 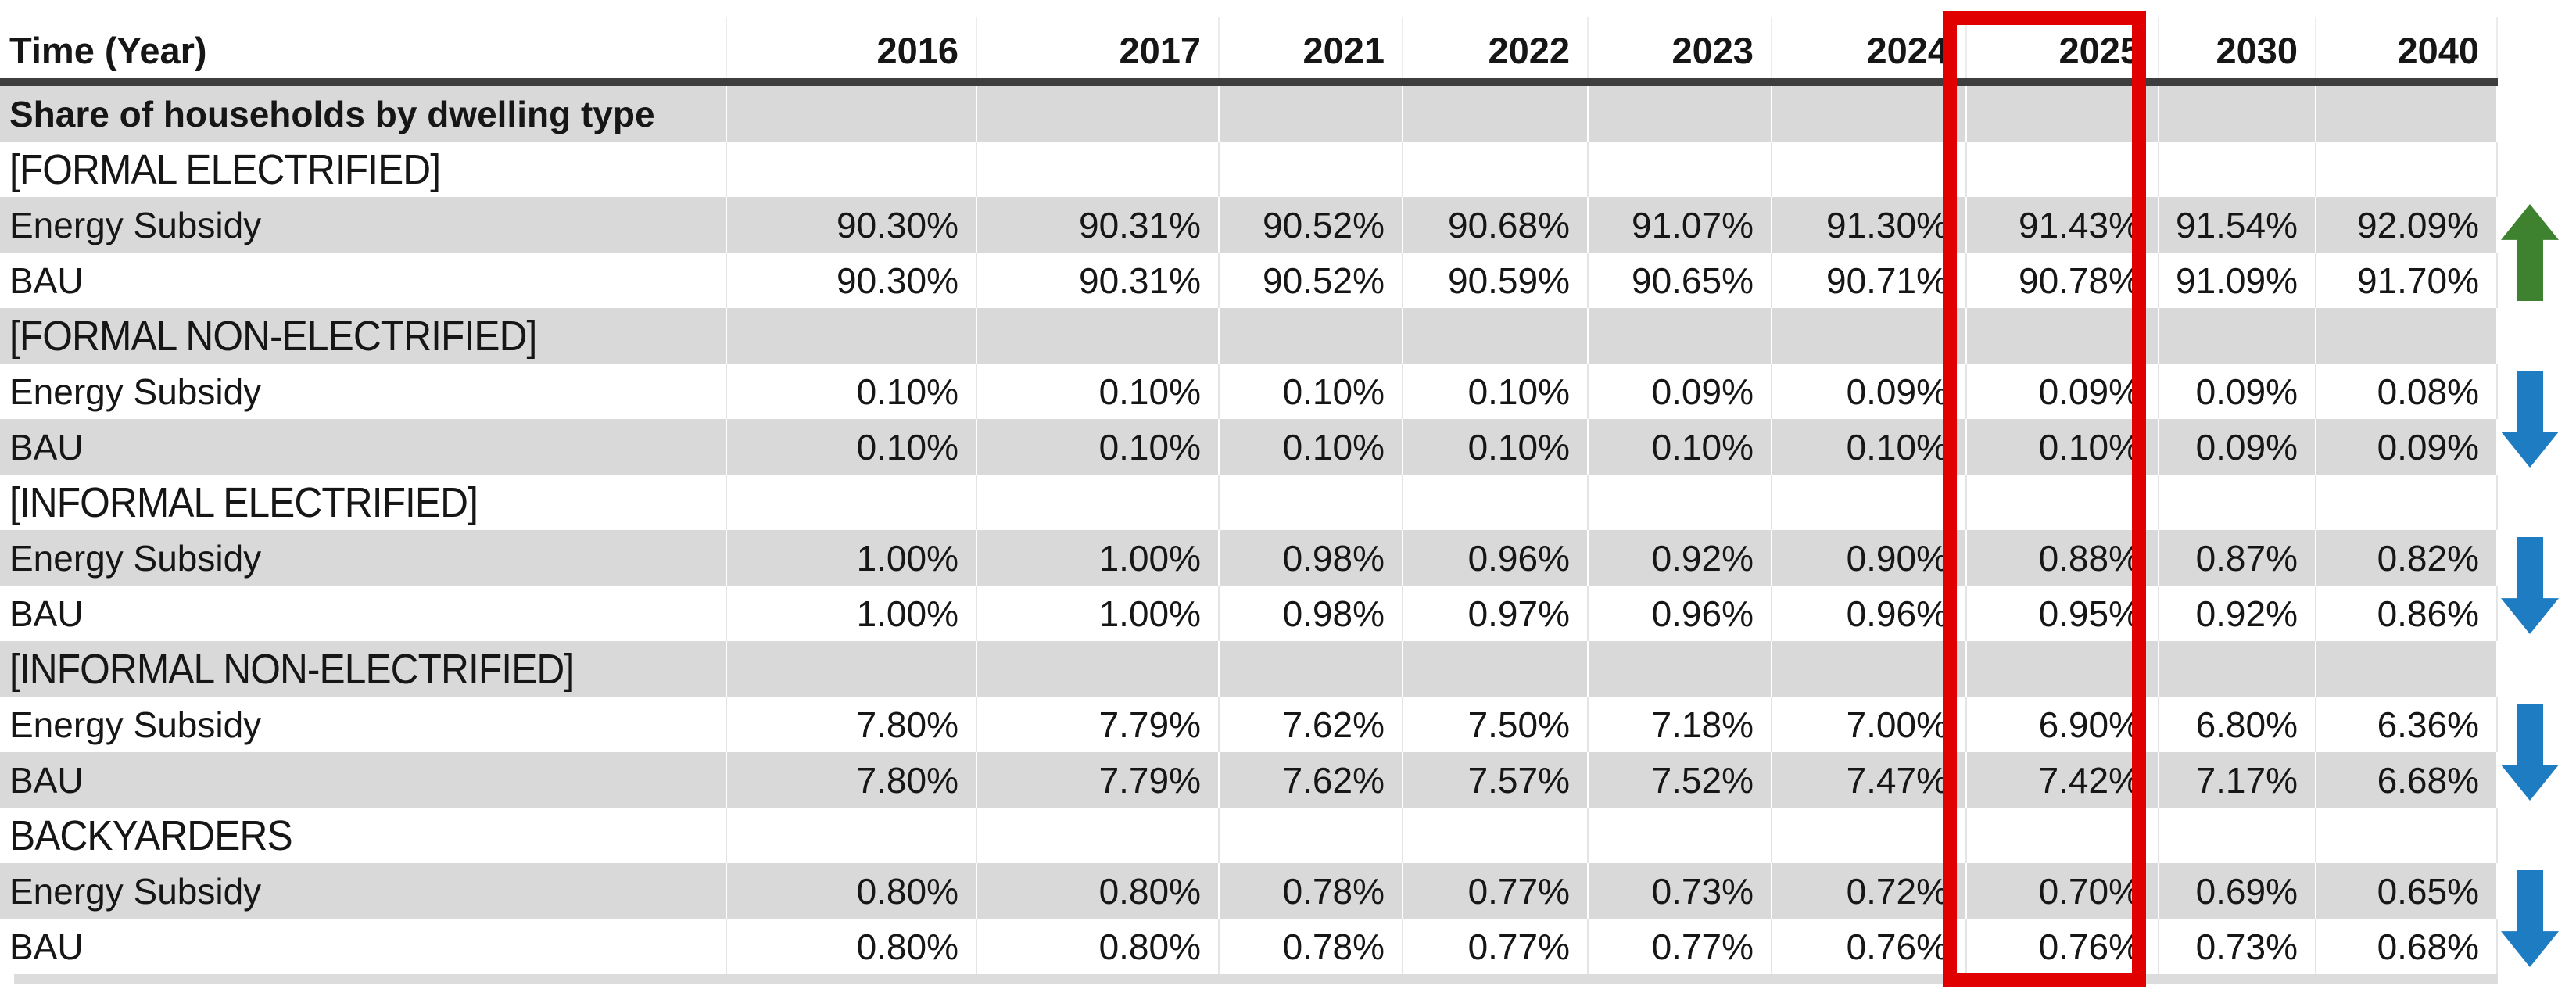 What do you see at coordinates (363, 502) in the screenshot?
I see `group-label-cell: [INFORMAL ELECTRIFIED]` at bounding box center [363, 502].